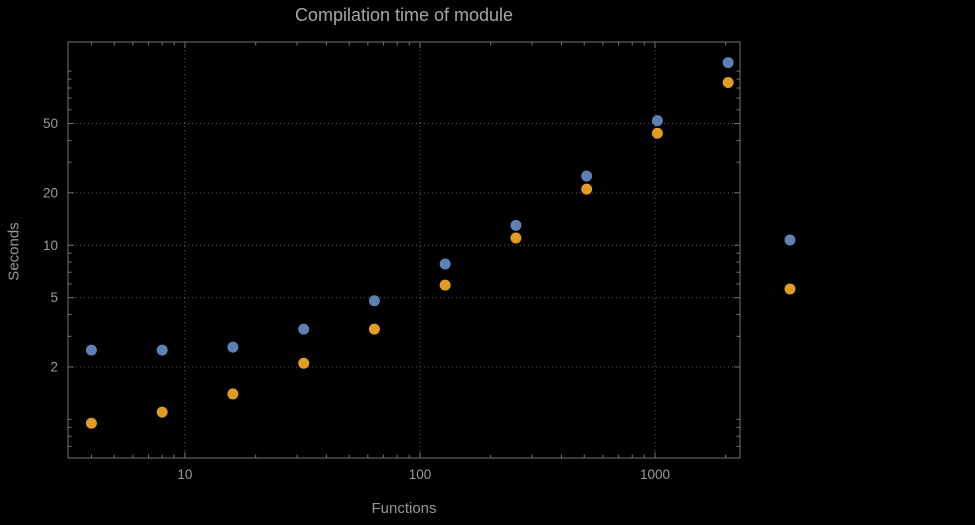 The width and height of the screenshot is (975, 525). What do you see at coordinates (184, 474) in the screenshot?
I see `x-tick-label: 10` at bounding box center [184, 474].